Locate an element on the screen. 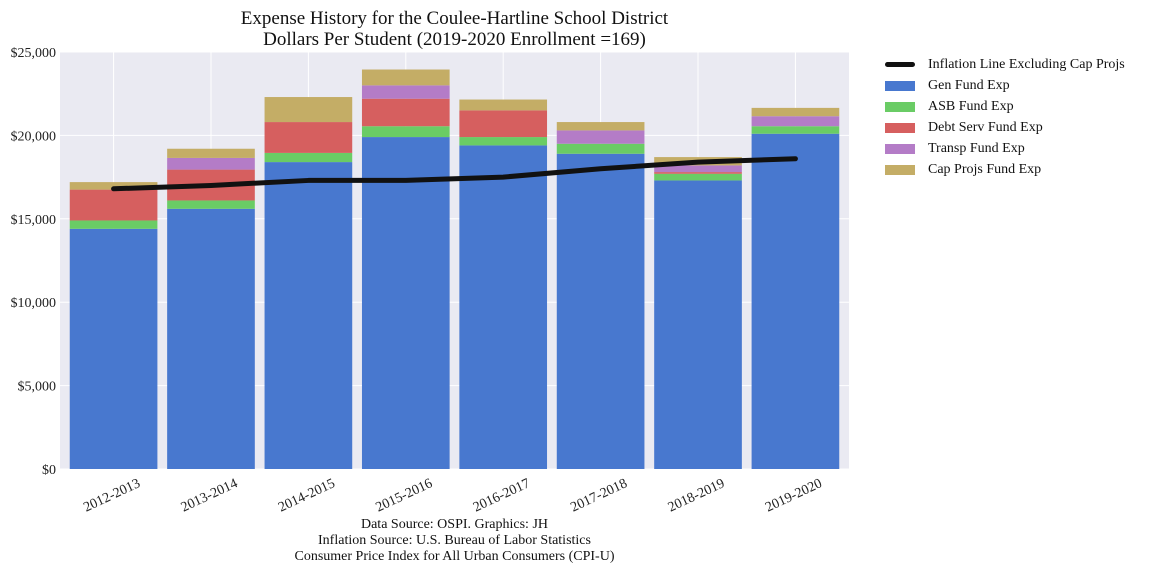  y-tick-label: $20,000 is located at coordinates (34, 136).